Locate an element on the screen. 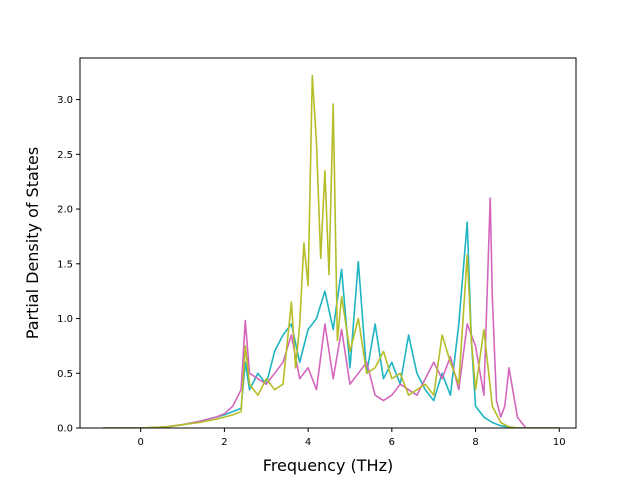  x-axis: 0 2 4 6 8 10 is located at coordinates (352, 438).